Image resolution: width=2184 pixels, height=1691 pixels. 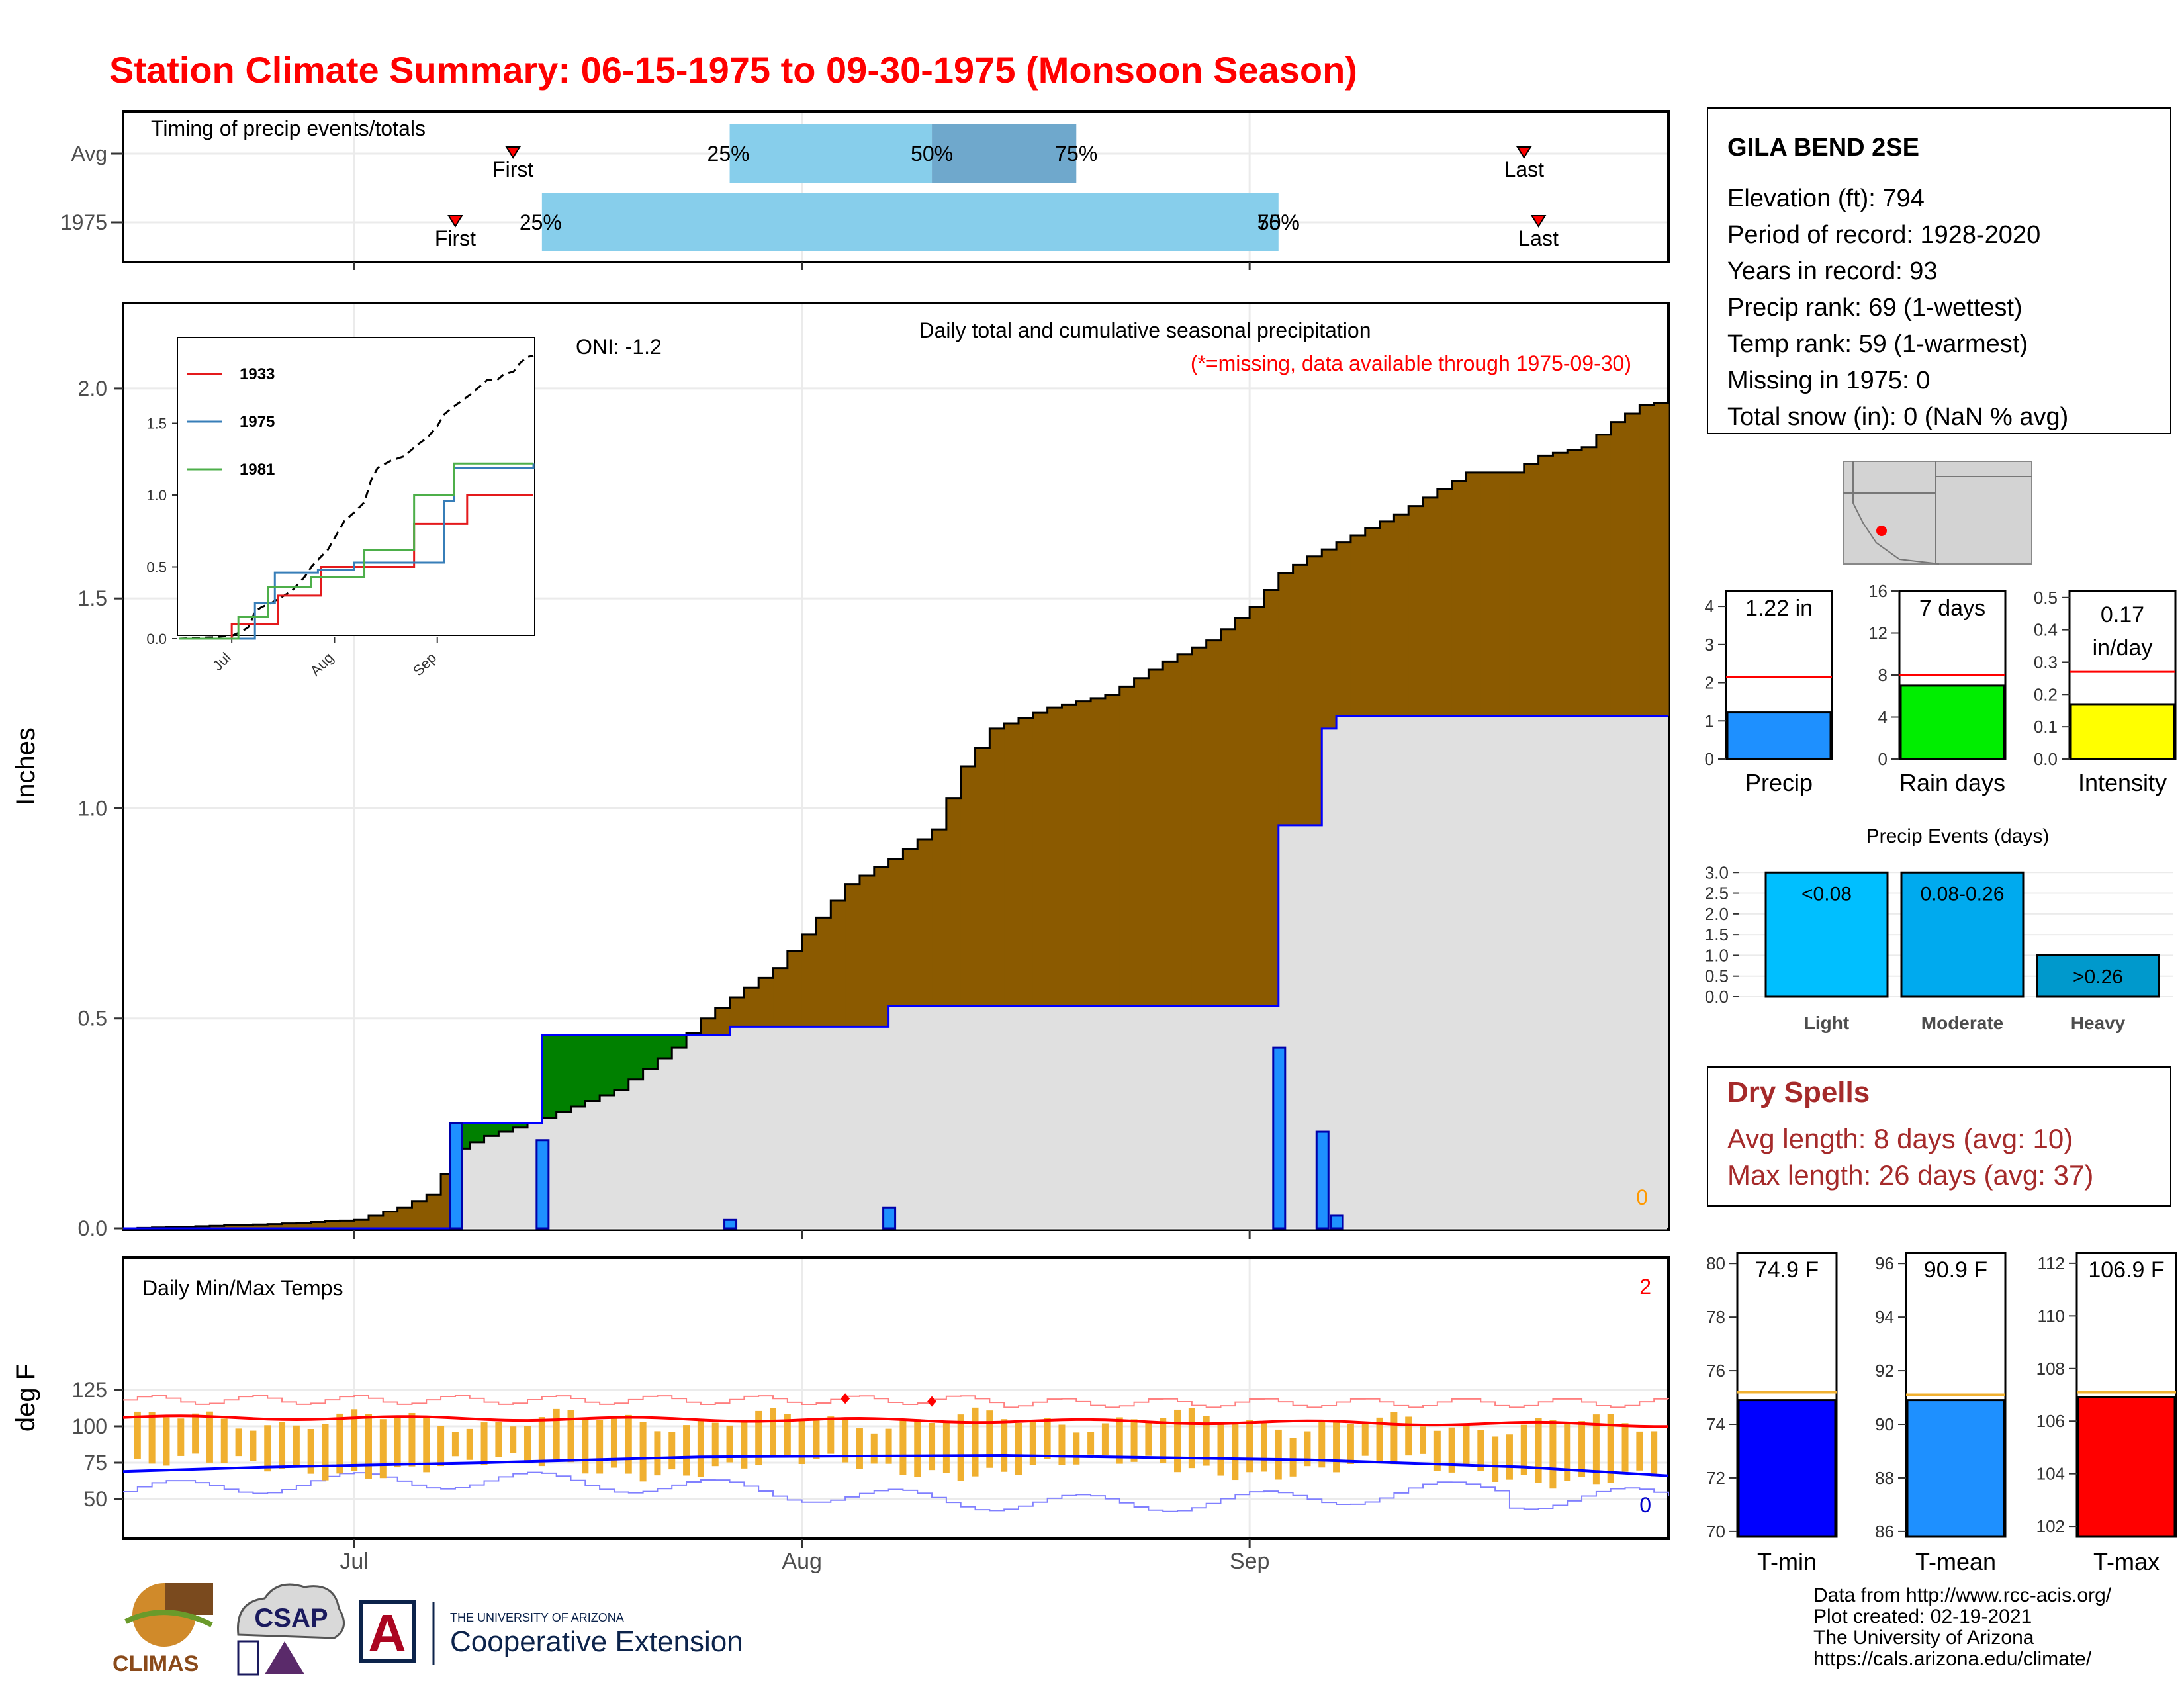 I want to click on events-bar-label: Moderate, so click(x=1962, y=1023).